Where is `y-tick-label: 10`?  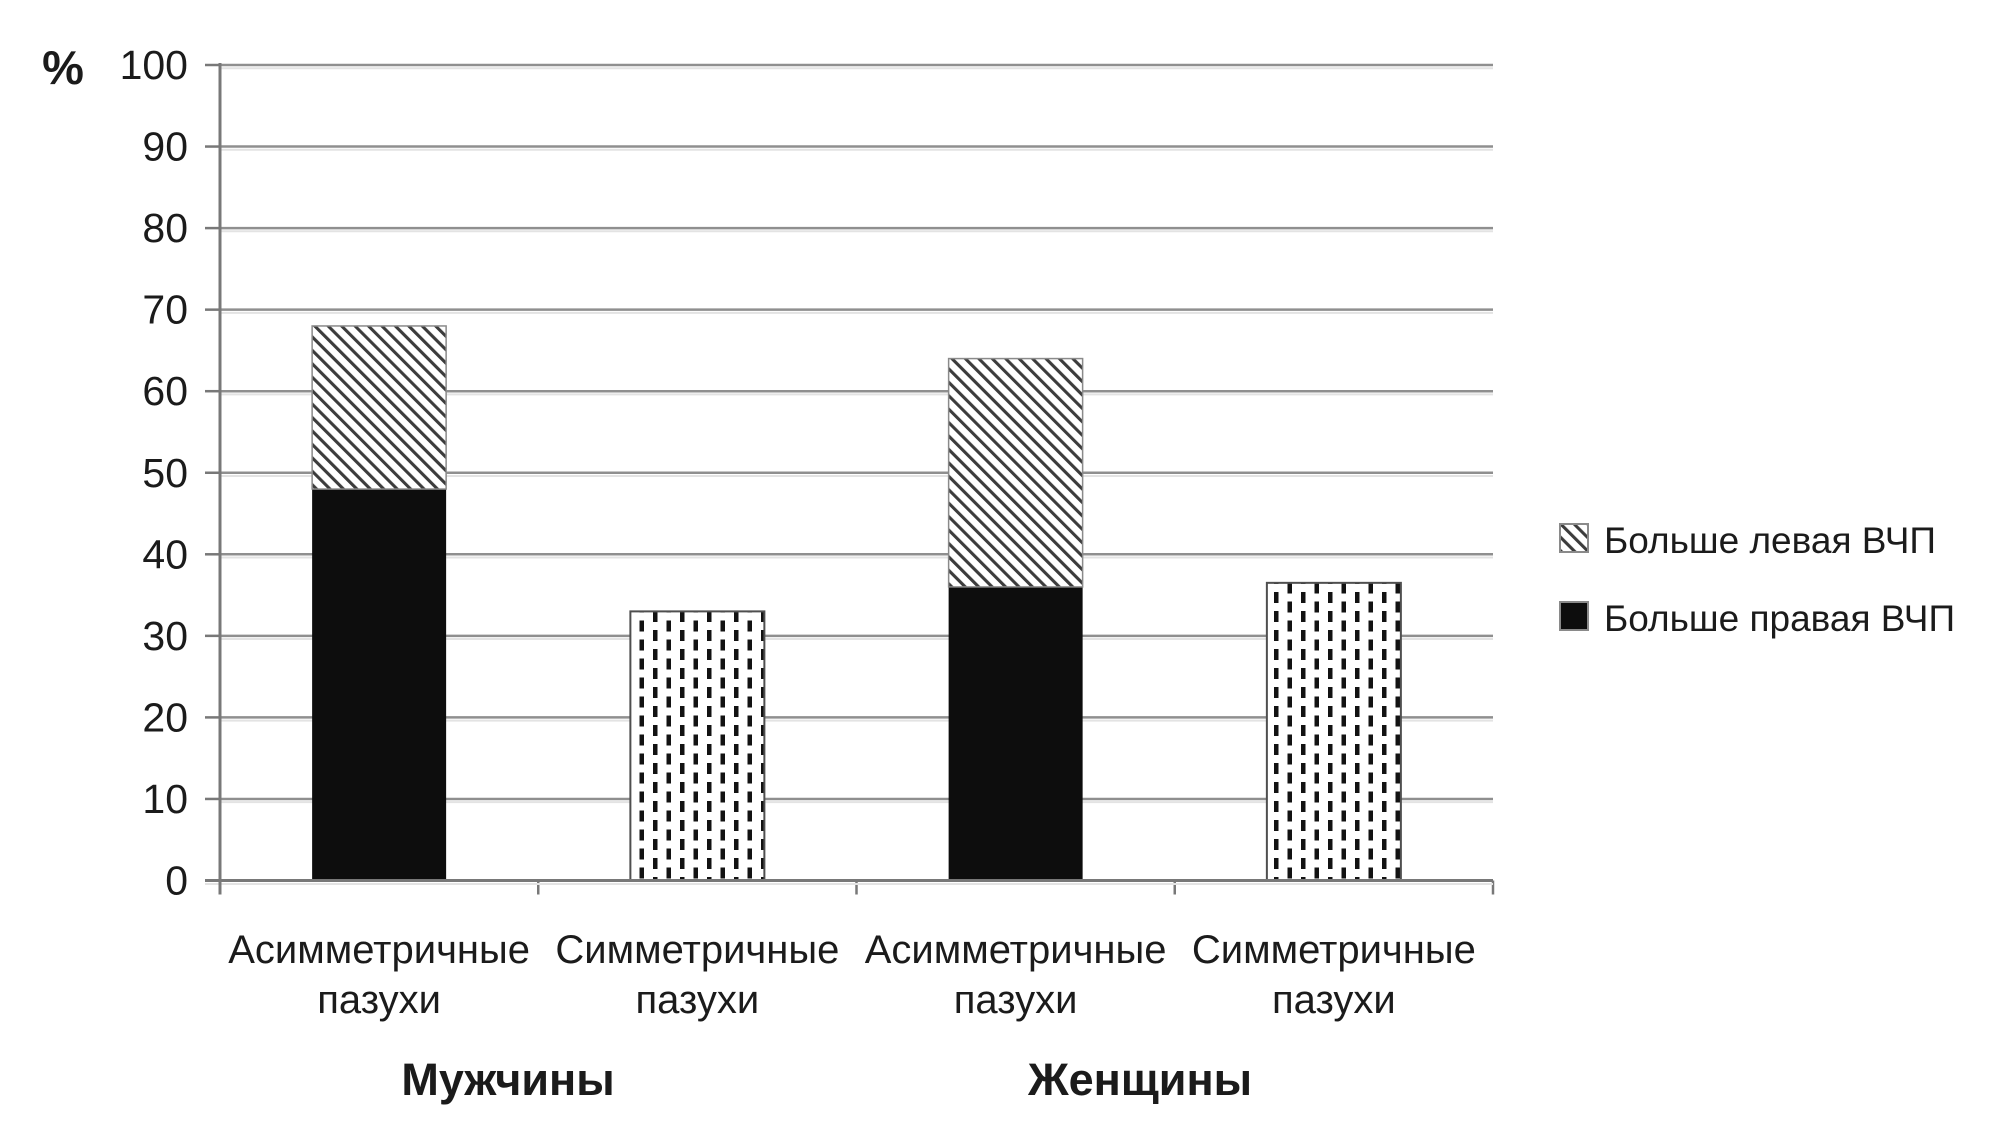 y-tick-label: 10 is located at coordinates (165, 799).